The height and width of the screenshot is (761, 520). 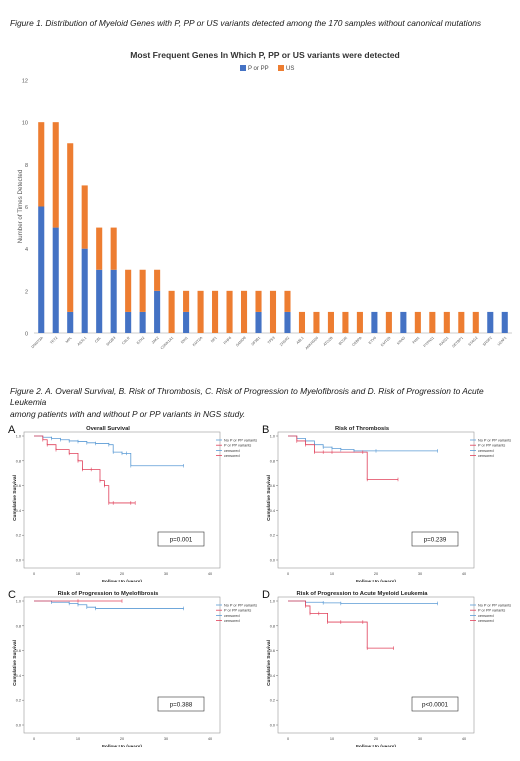 I want to click on category-label: MPL, so click(x=69, y=340).